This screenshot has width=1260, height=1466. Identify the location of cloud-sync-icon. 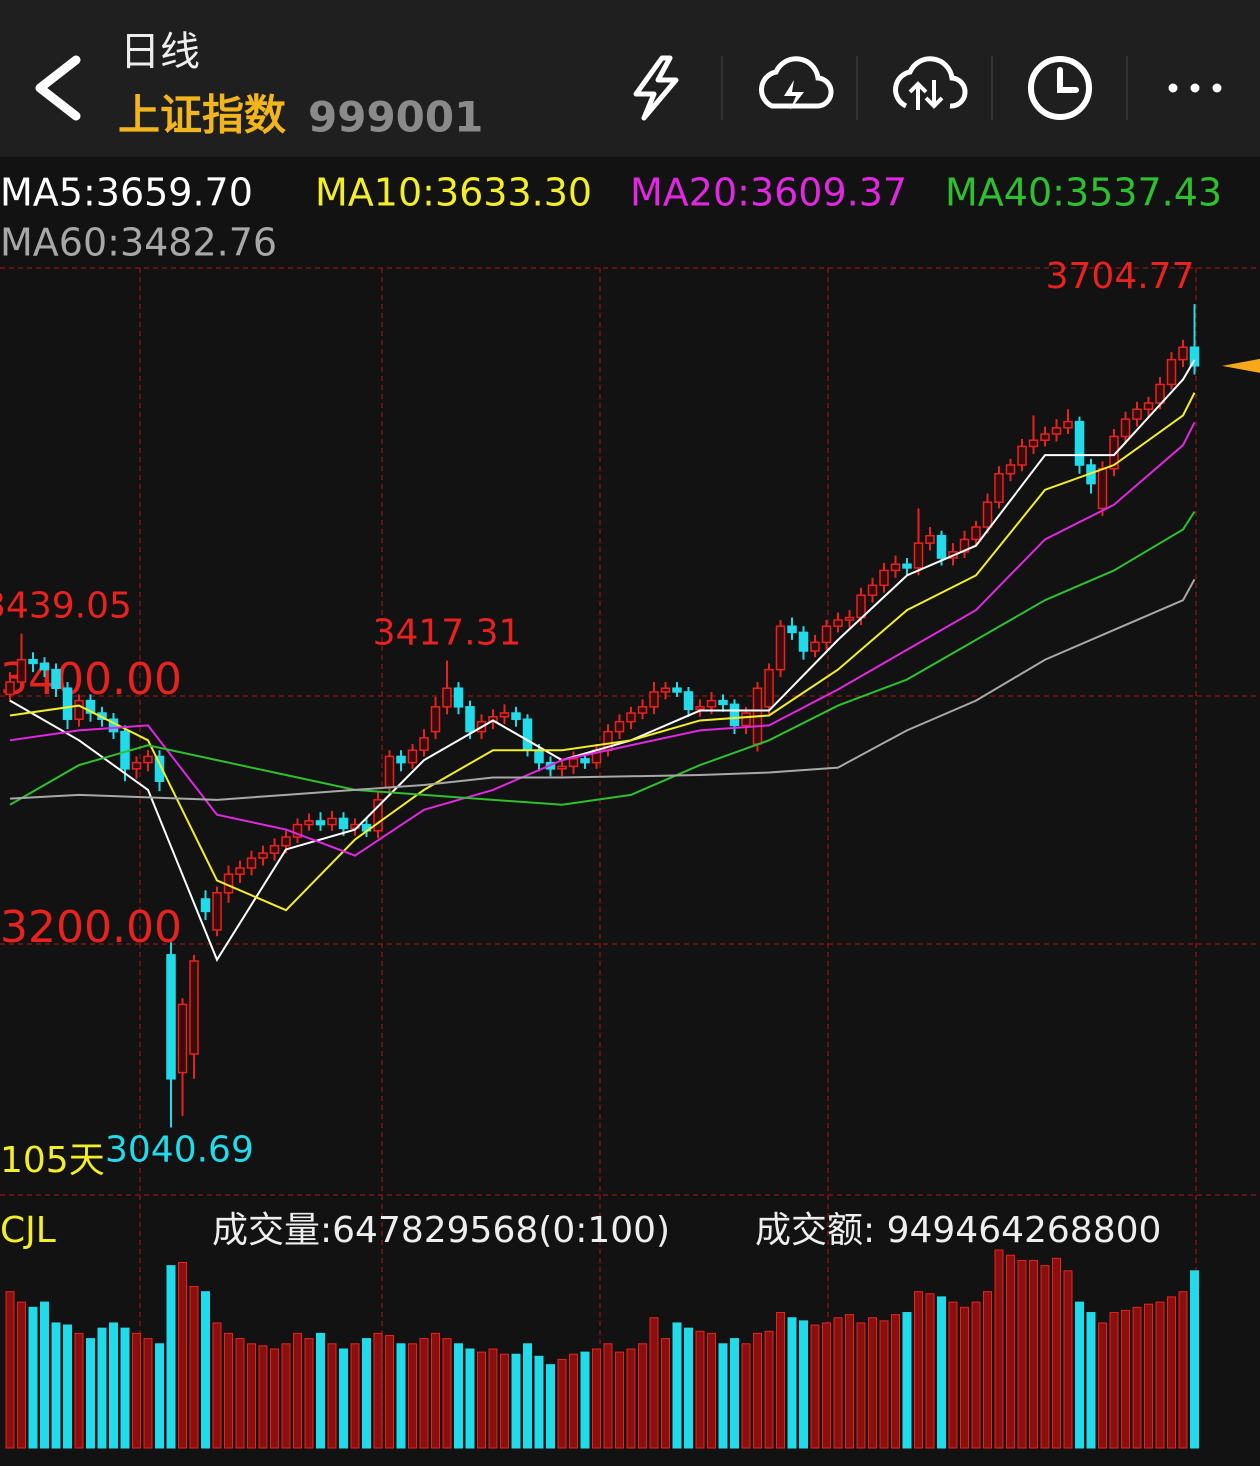
(930, 82).